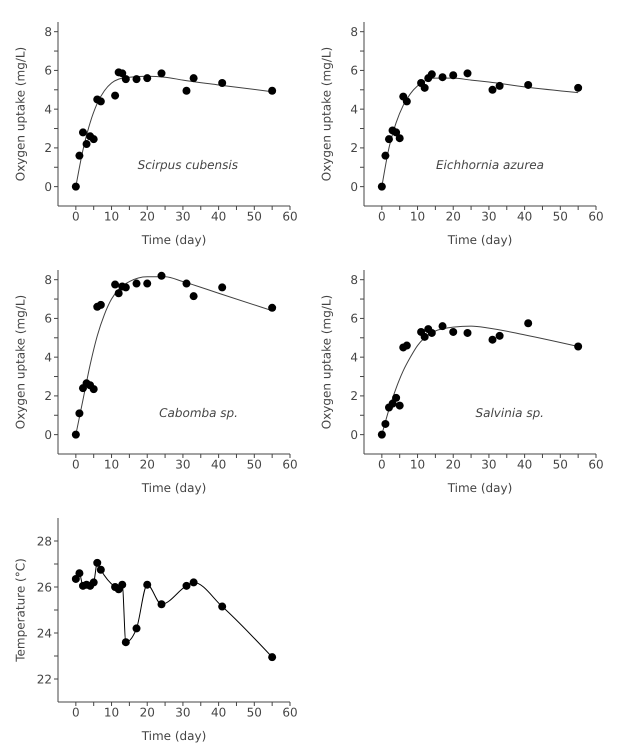  What do you see at coordinates (44, 541) in the screenshot?
I see `y-tick-label: 28` at bounding box center [44, 541].